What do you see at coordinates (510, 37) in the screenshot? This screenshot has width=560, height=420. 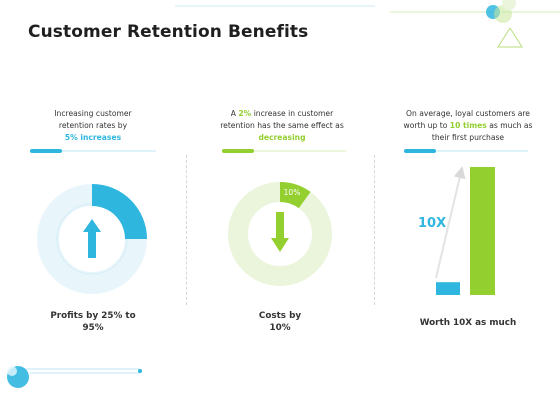 I see `decor-triangle` at bounding box center [510, 37].